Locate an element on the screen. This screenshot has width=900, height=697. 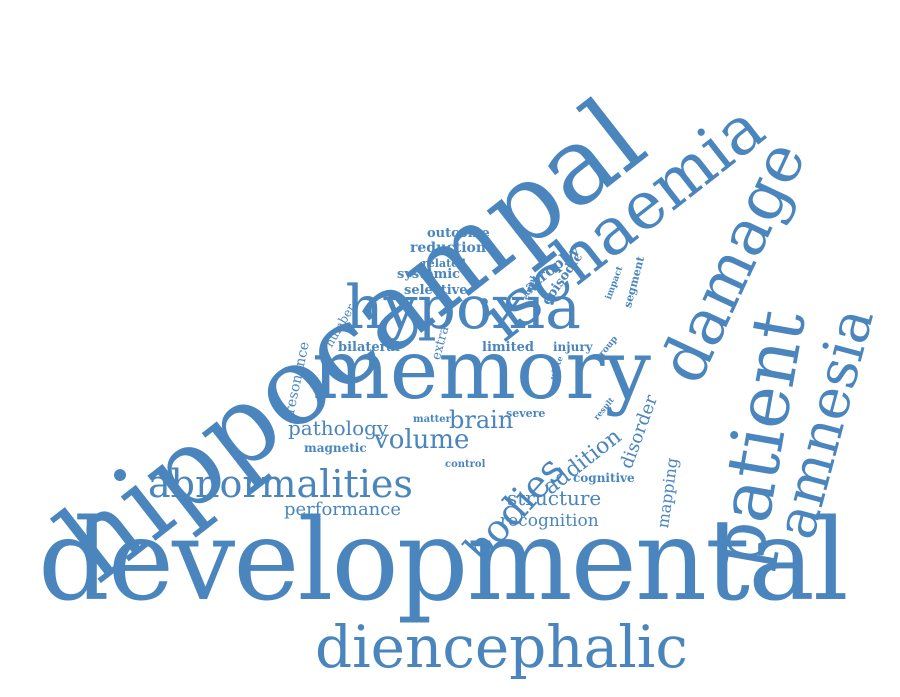
word-limited: limited is located at coordinates (508, 347).